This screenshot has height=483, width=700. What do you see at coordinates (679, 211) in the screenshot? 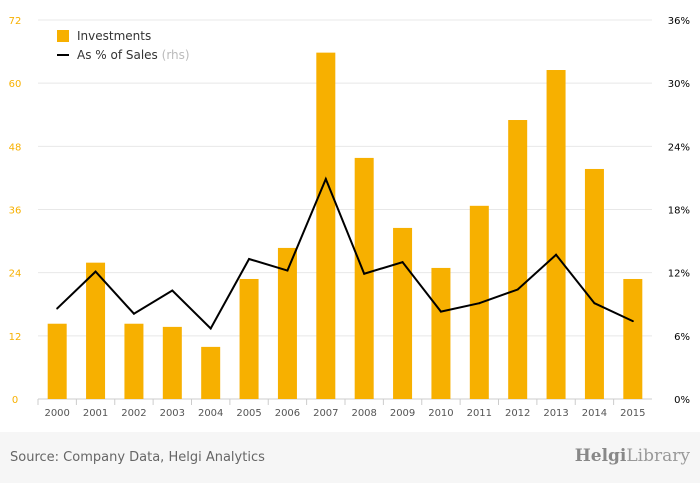
I see `right-tick-label: 18%` at bounding box center [679, 211].